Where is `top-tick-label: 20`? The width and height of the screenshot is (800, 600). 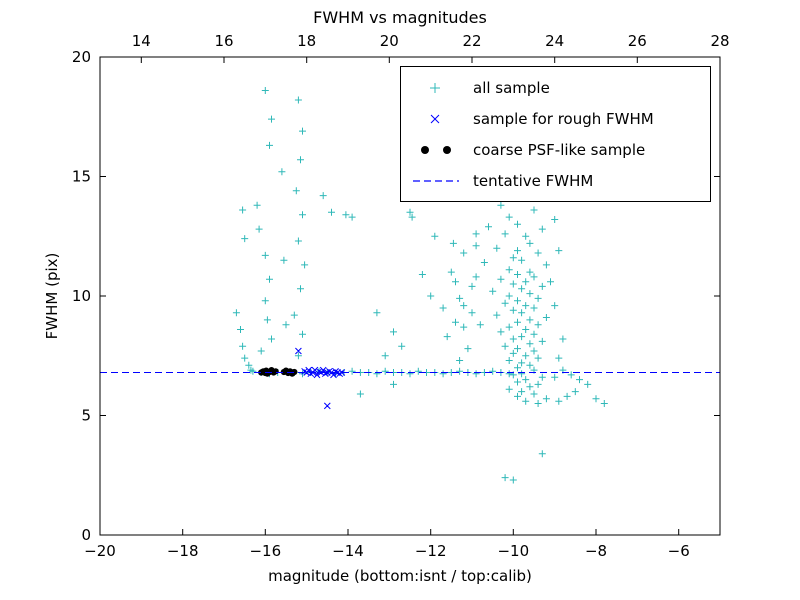
top-tick-label: 20 is located at coordinates (389, 41).